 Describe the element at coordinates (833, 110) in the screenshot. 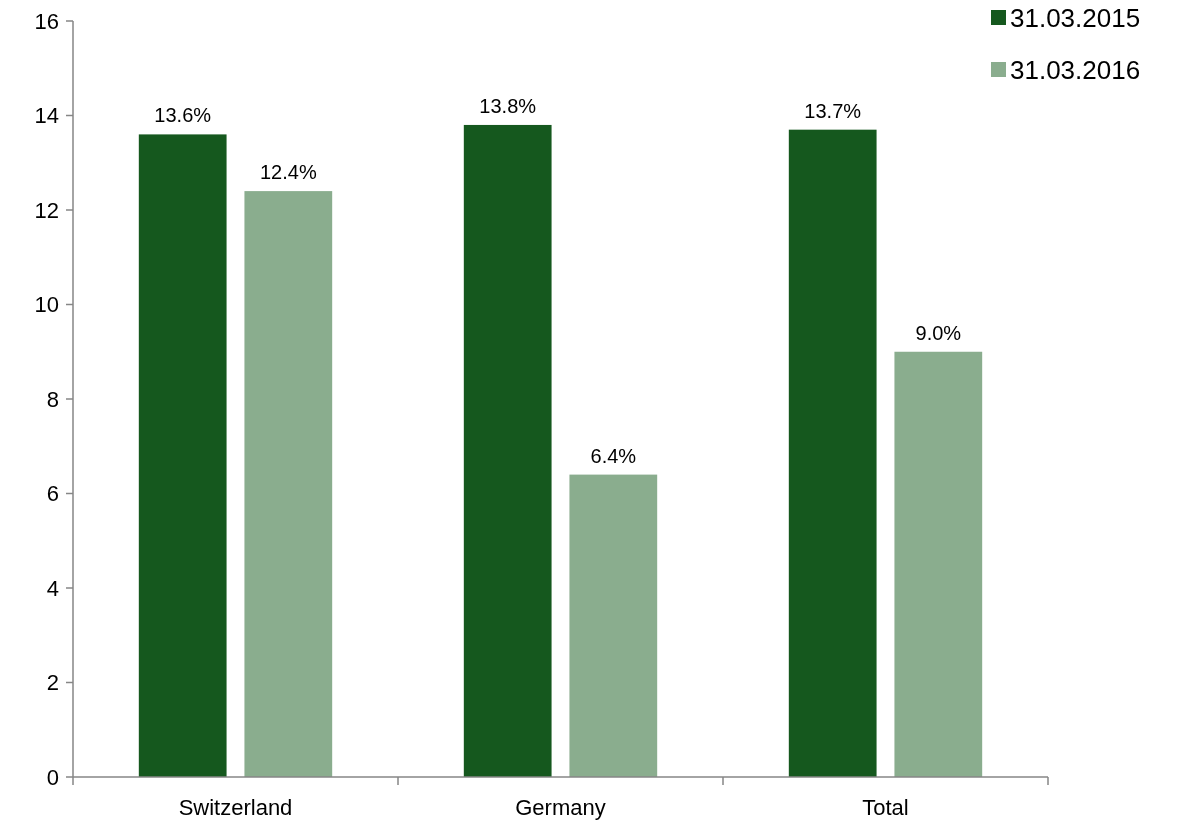

I see `data-label: 13.7%` at that location.